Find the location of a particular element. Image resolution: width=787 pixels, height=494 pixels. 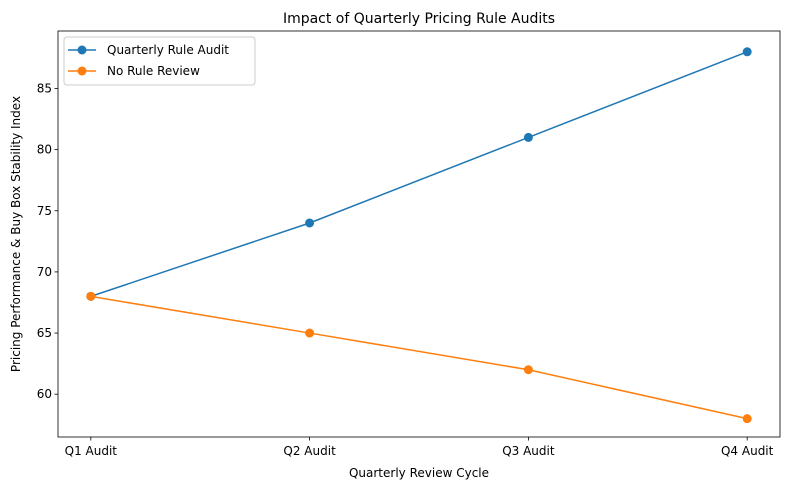

y-tick-label: 85 is located at coordinates (44, 88).